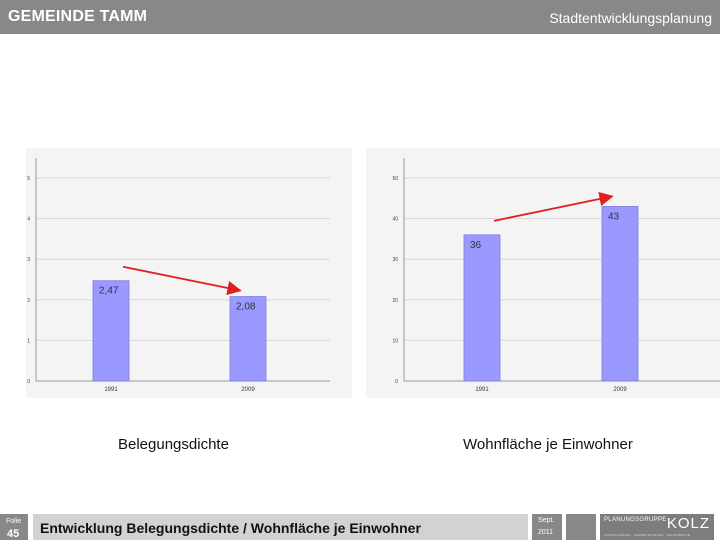 This screenshot has width=720, height=540. I want to click on caption-belegungsdichte: Belegungsdichte, so click(173, 444).